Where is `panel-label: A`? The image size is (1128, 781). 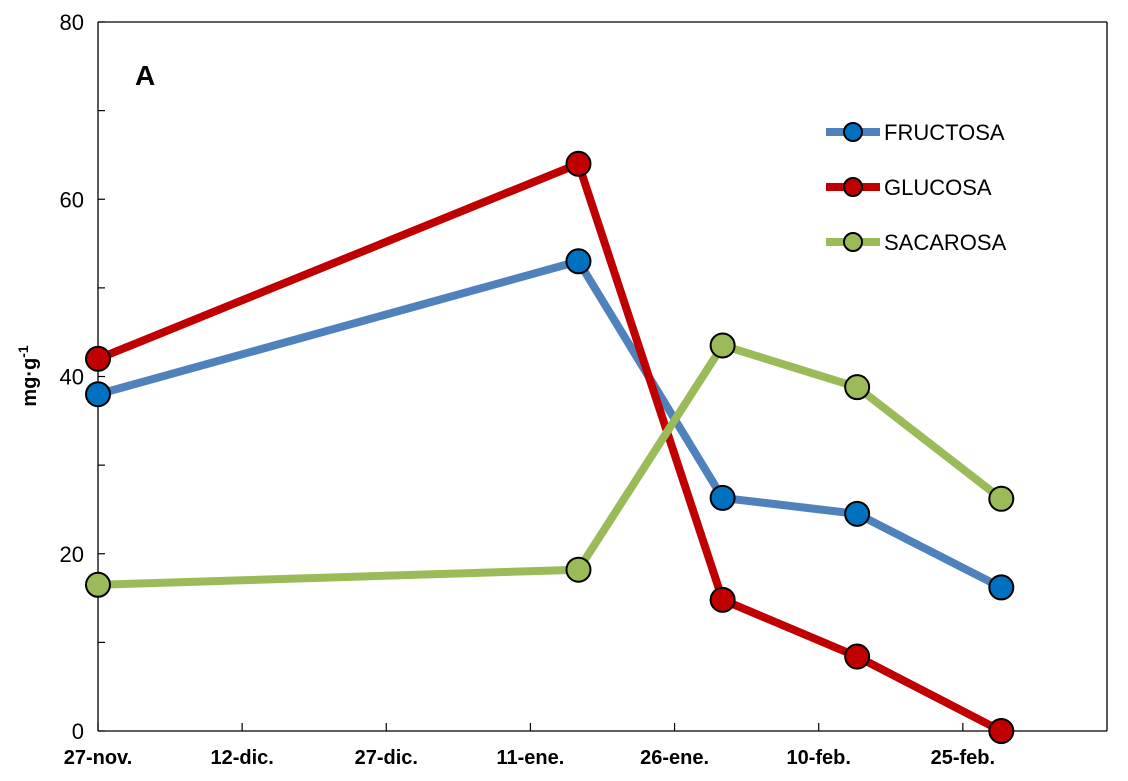 panel-label: A is located at coordinates (145, 75).